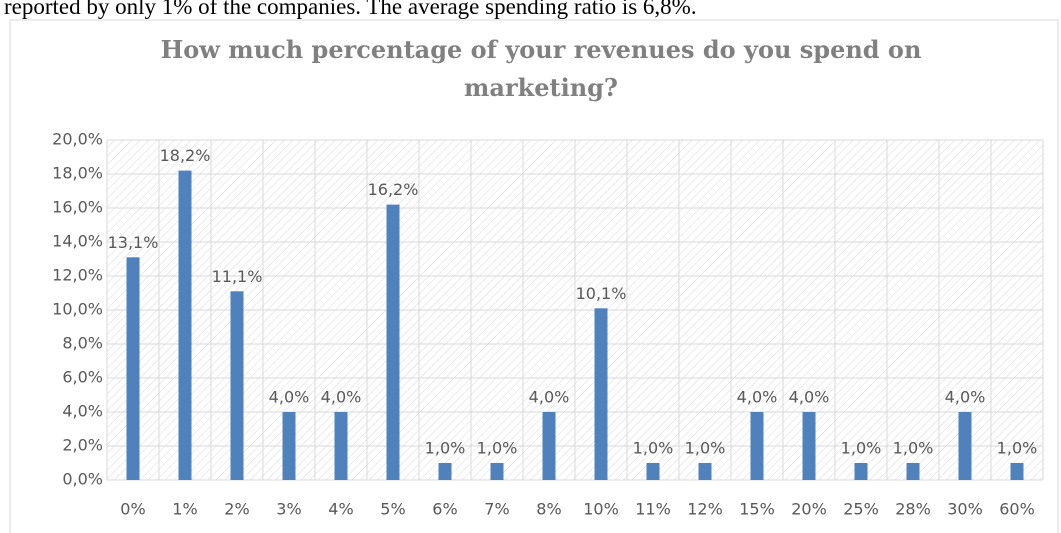 This screenshot has height=533, width=1061. I want to click on y-tick-label: 10,0%, so click(77, 309).